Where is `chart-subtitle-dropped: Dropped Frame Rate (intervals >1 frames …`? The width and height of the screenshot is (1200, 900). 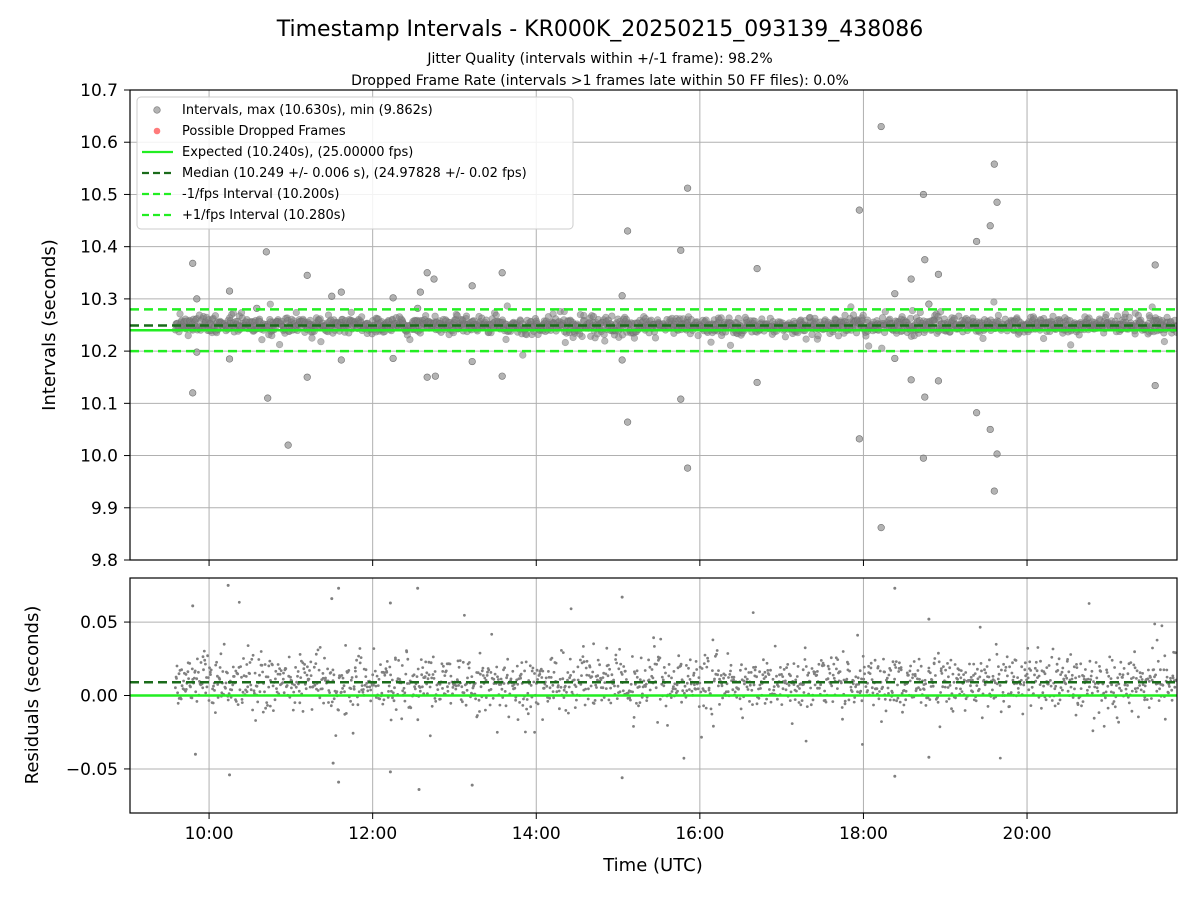
chart-subtitle-dropped: Dropped Frame Rate (intervals >1 frames … is located at coordinates (600, 81).